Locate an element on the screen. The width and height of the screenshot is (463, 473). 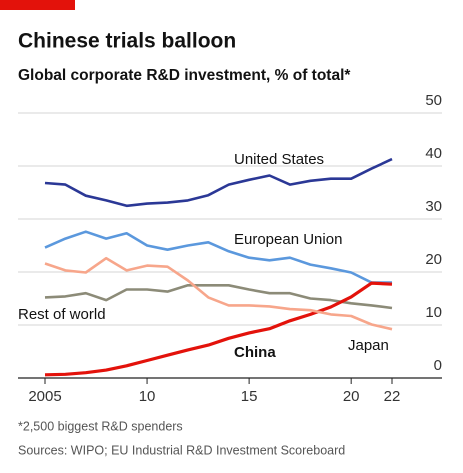
chart-title: Chinese trials balloon is located at coordinates (127, 41).